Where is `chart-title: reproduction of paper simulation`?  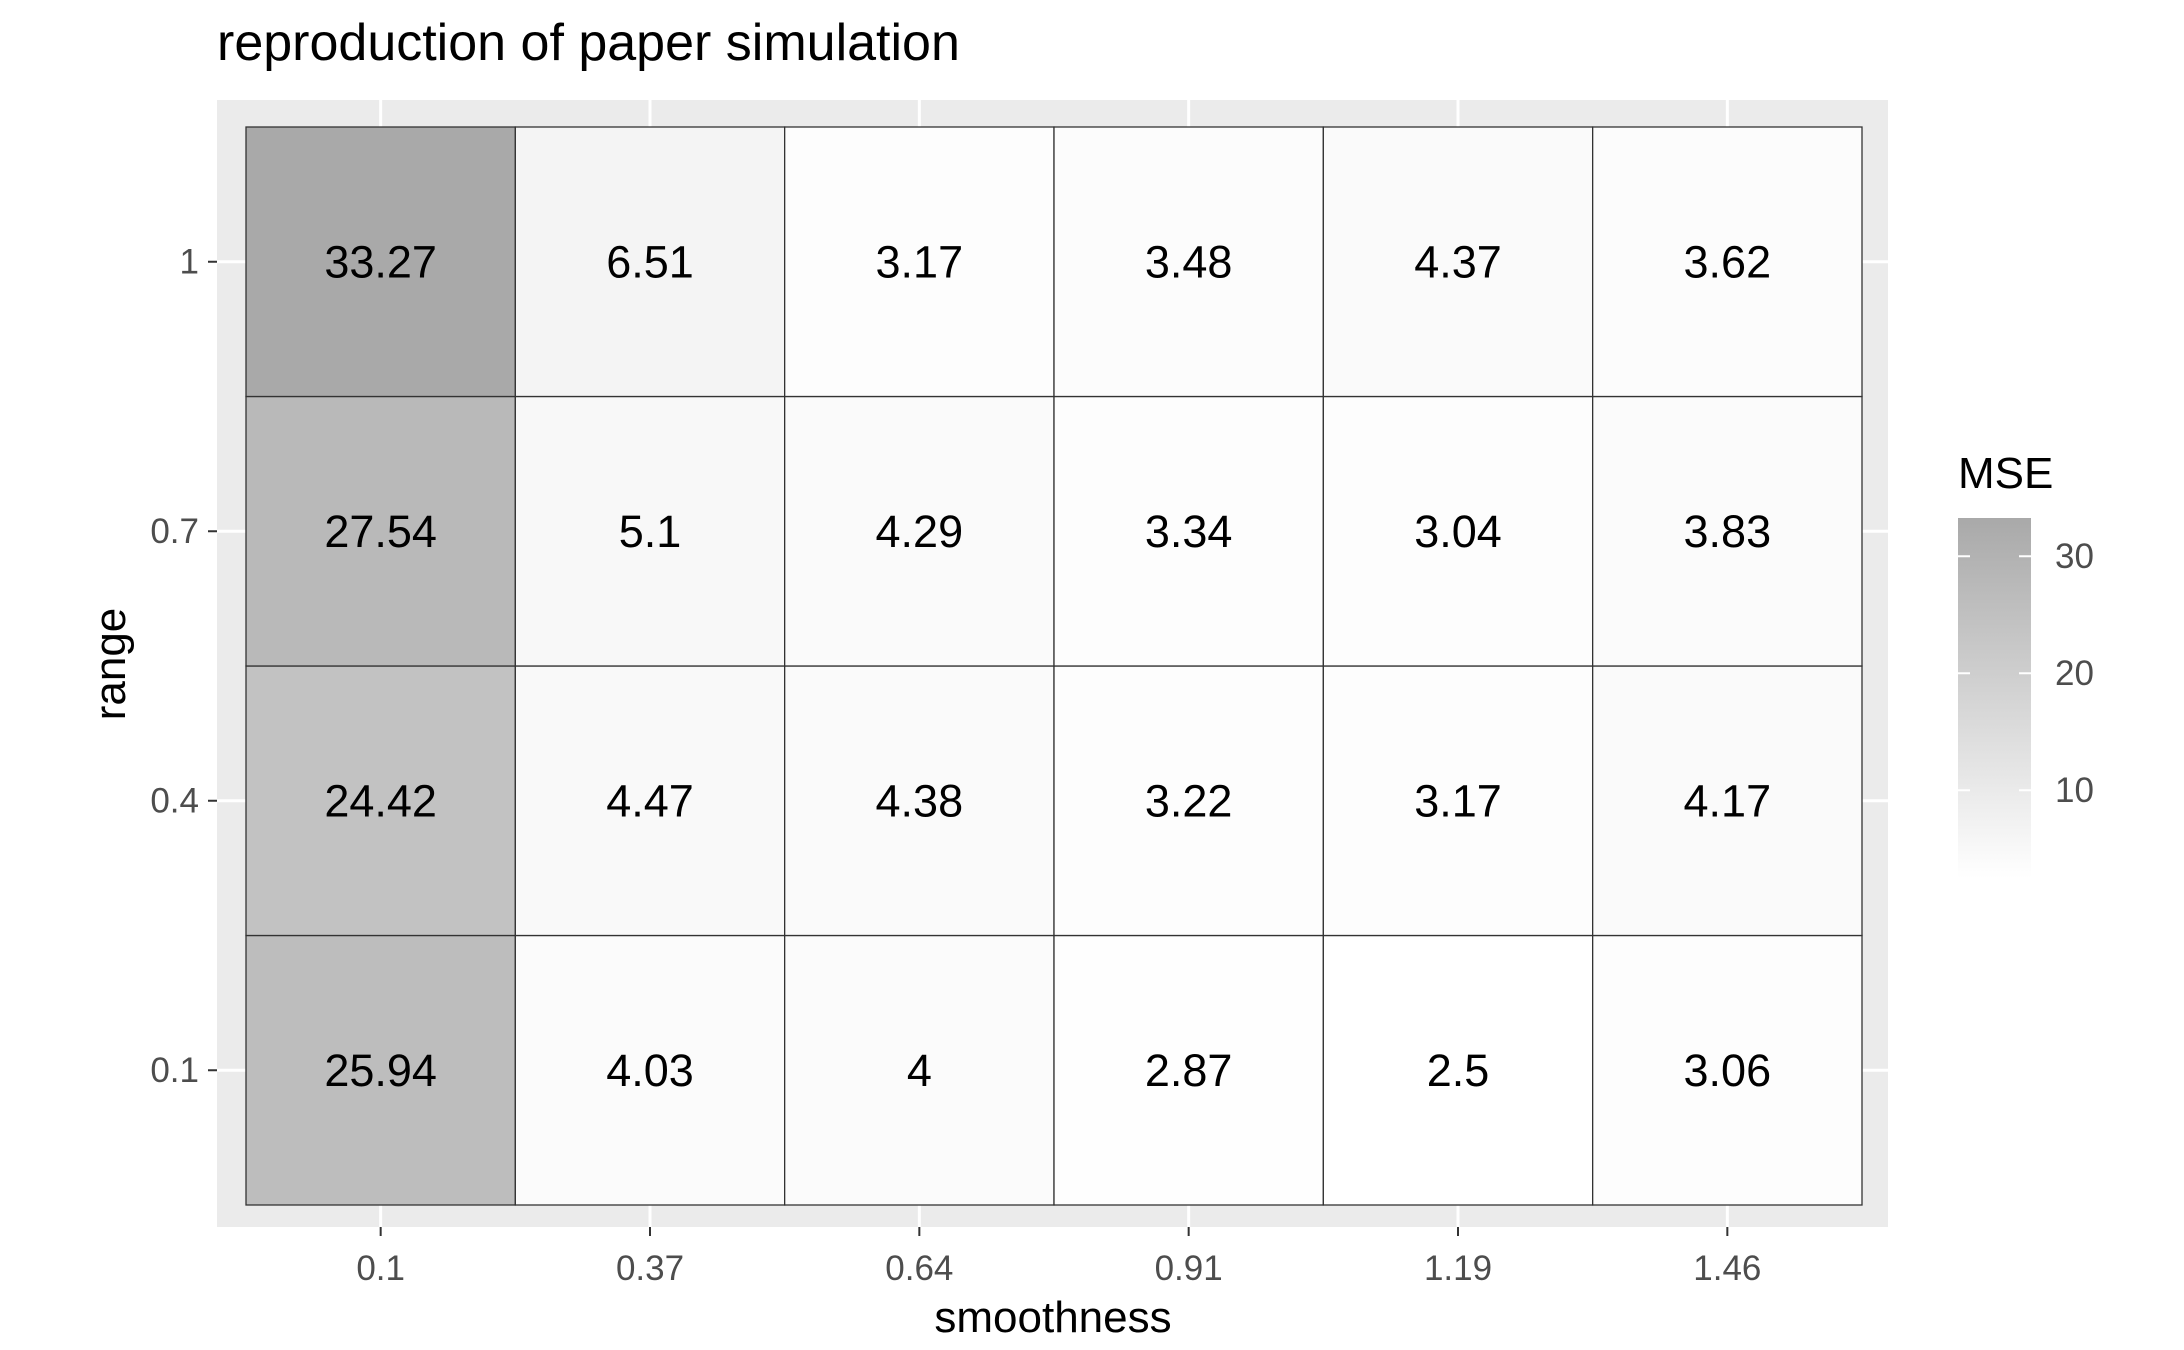 chart-title: reproduction of paper simulation is located at coordinates (588, 43).